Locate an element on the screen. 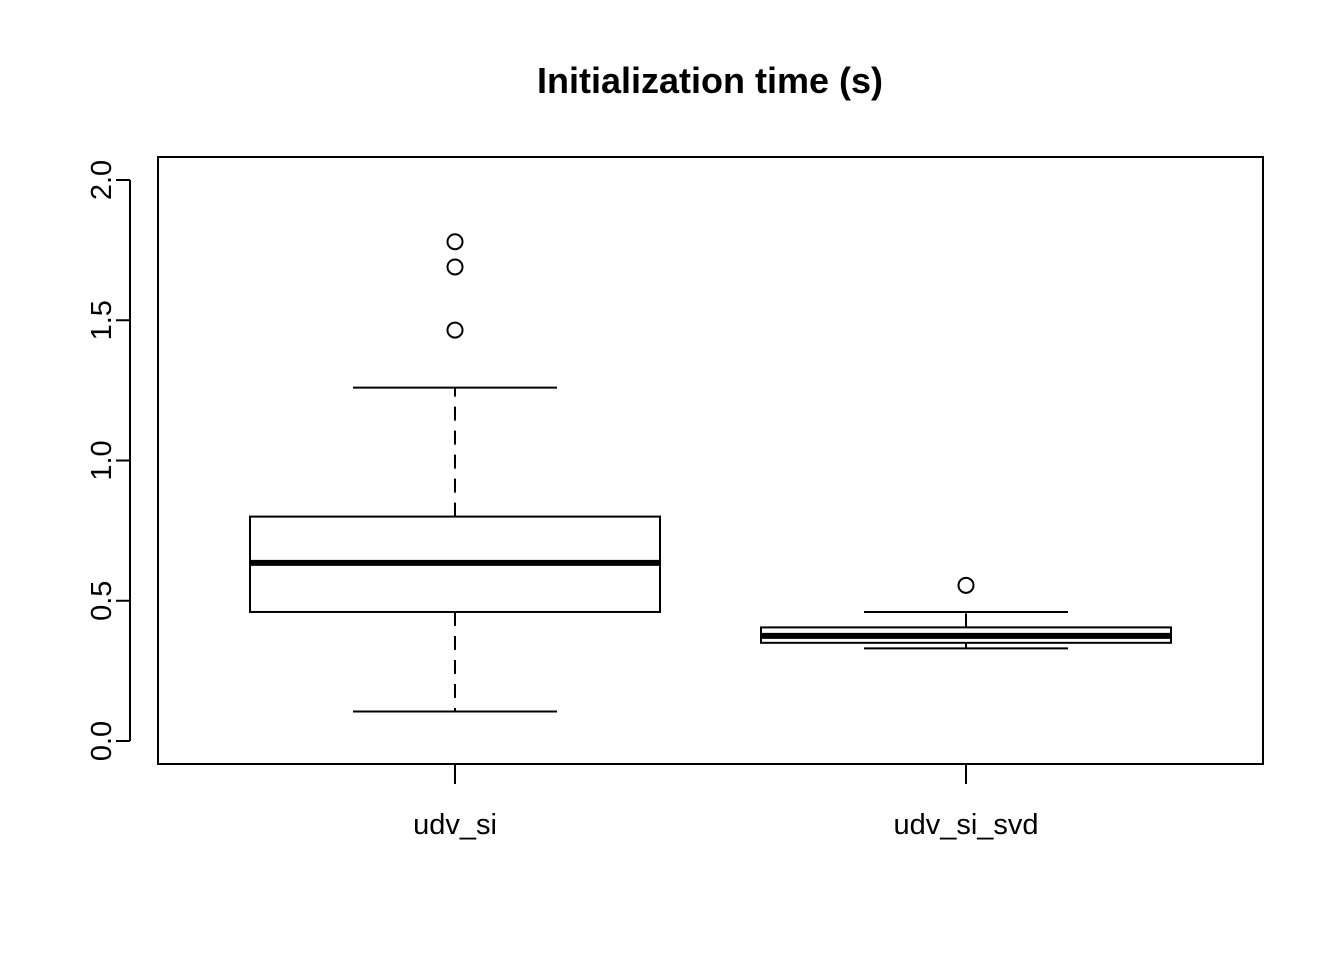  x-axis: udv_si udv_si_svd is located at coordinates (726, 802).